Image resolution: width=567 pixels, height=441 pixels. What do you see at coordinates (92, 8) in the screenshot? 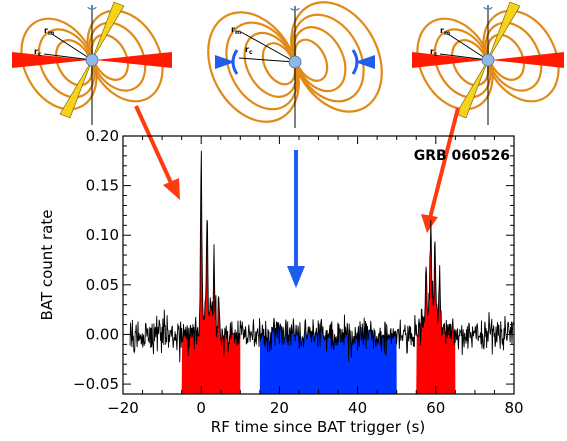
I see `rotation-icon-left` at bounding box center [92, 8].